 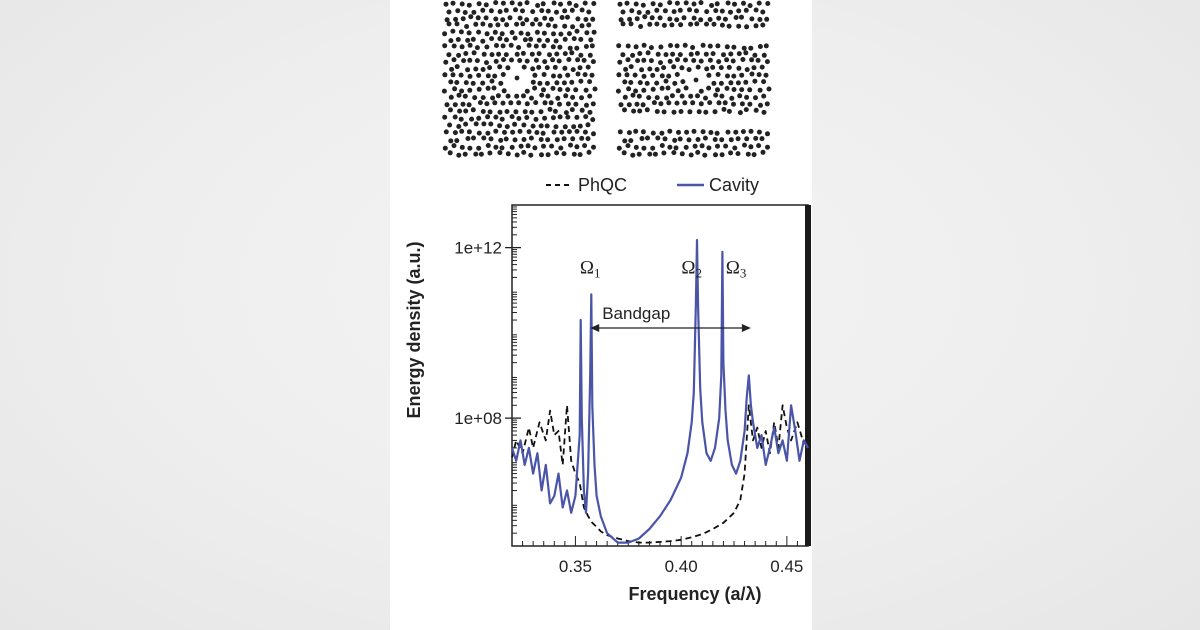 I want to click on y-tick-label: 1e+08, so click(x=478, y=418).